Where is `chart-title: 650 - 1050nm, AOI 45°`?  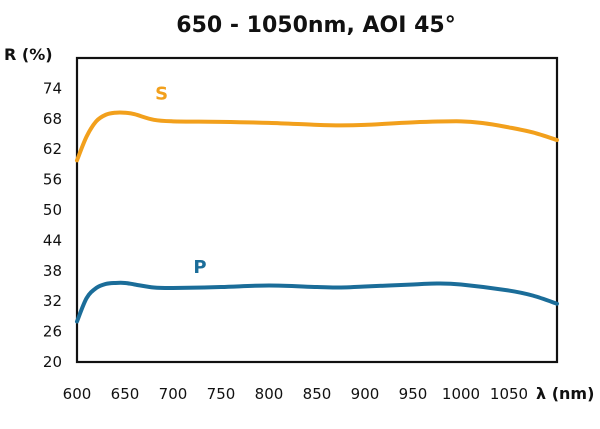 chart-title: 650 - 1050nm, AOI 45° is located at coordinates (315, 25).